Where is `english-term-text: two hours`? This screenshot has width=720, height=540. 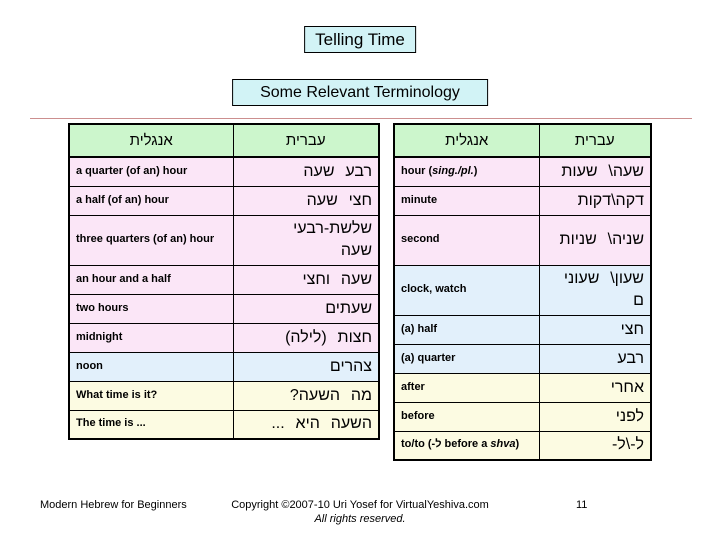
english-term-text: two hours is located at coordinates (102, 307).